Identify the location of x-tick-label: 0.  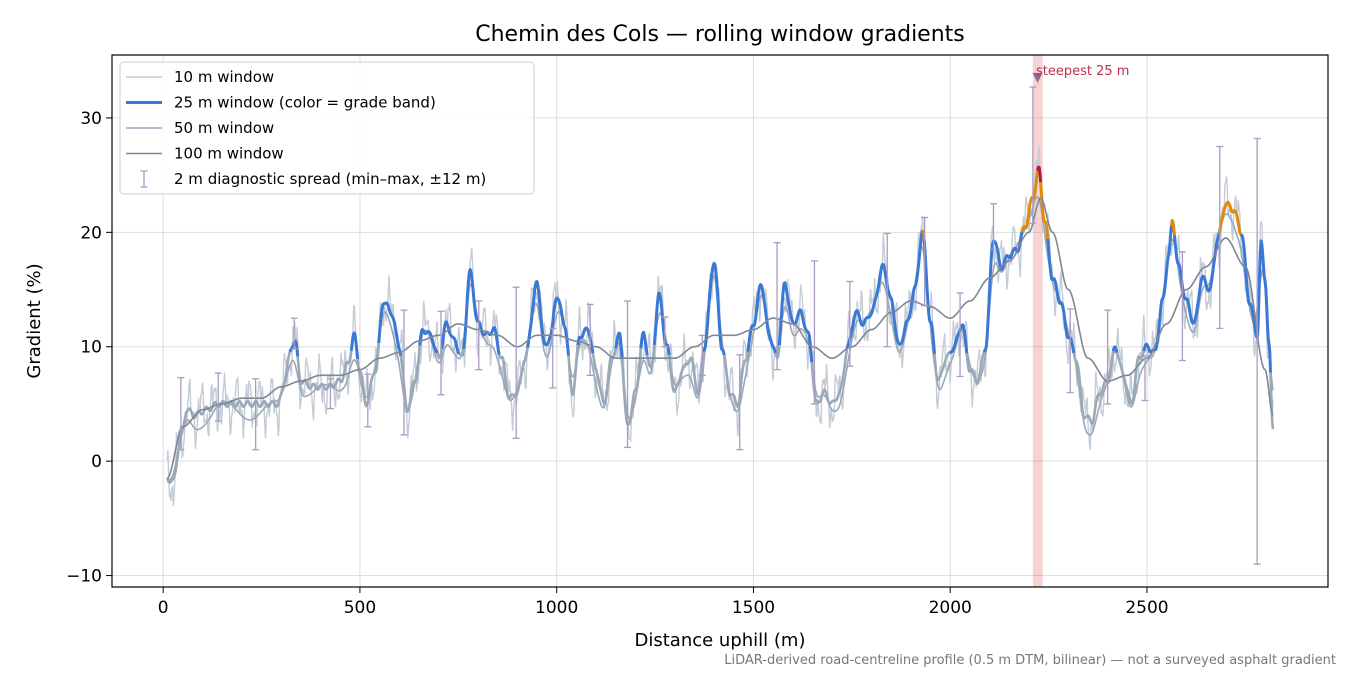
(163, 608).